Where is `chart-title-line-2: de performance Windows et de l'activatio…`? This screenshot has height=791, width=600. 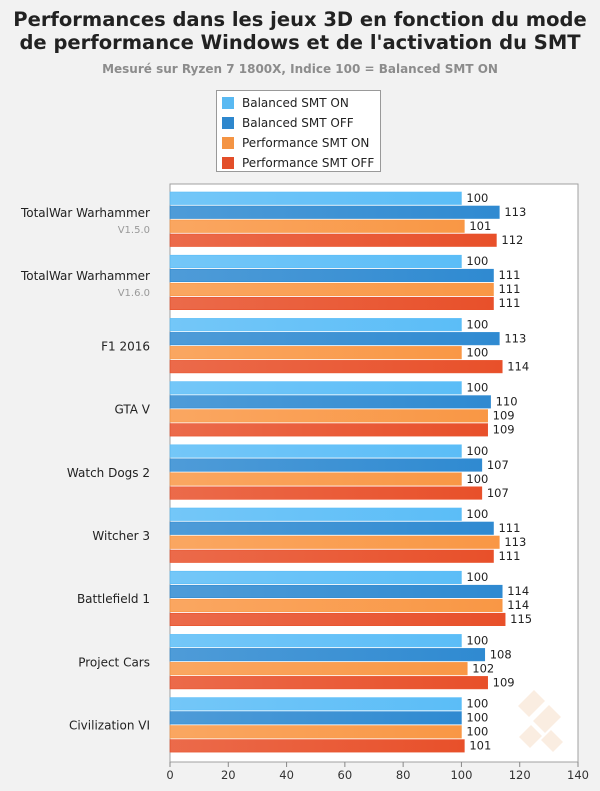 chart-title-line-2: de performance Windows et de l'activatio… is located at coordinates (300, 42).